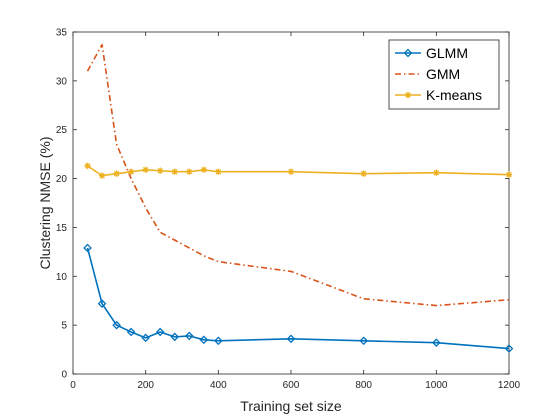 This screenshot has width=560, height=420. What do you see at coordinates (62, 81) in the screenshot?
I see `y-tick-label: 30` at bounding box center [62, 81].